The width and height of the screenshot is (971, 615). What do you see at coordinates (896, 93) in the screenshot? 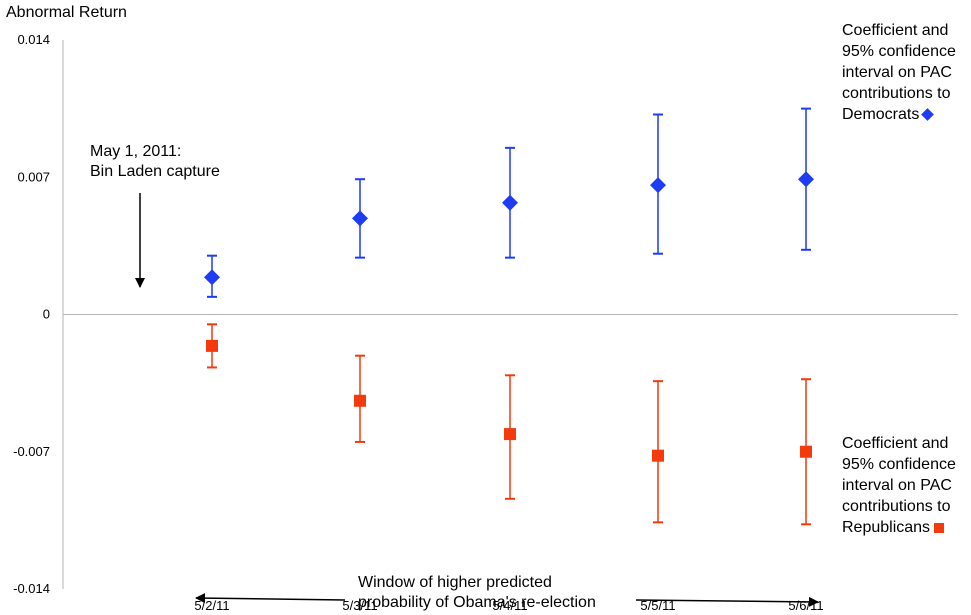
I see `legend-dem-line-4: contributions to` at bounding box center [896, 93].